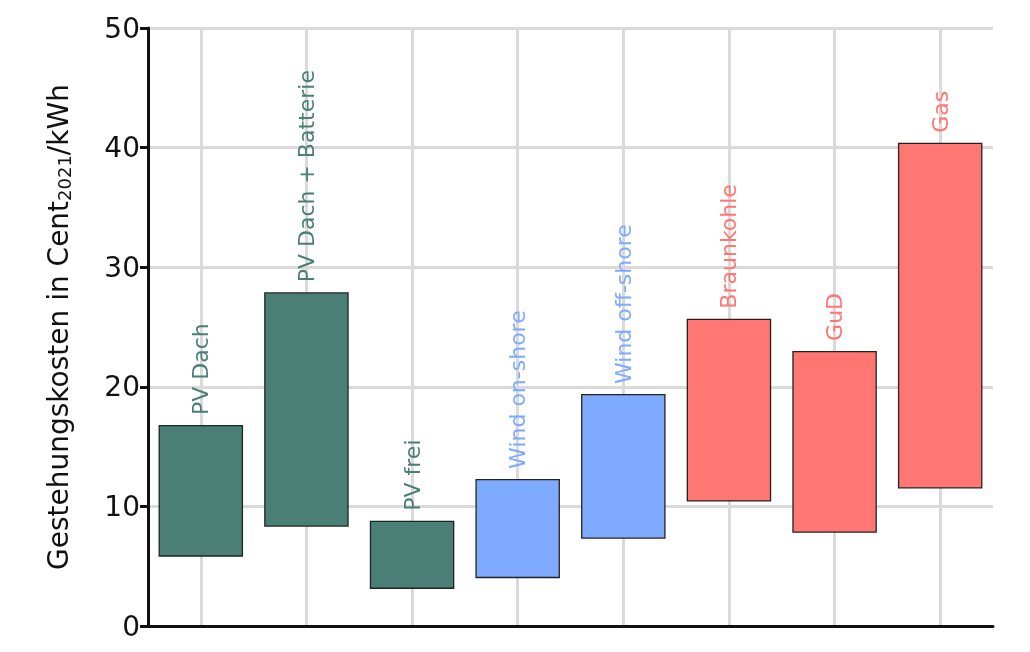 The image size is (1030, 652). I want to click on x-tick-label: Wind off-shore, so click(623, 304).